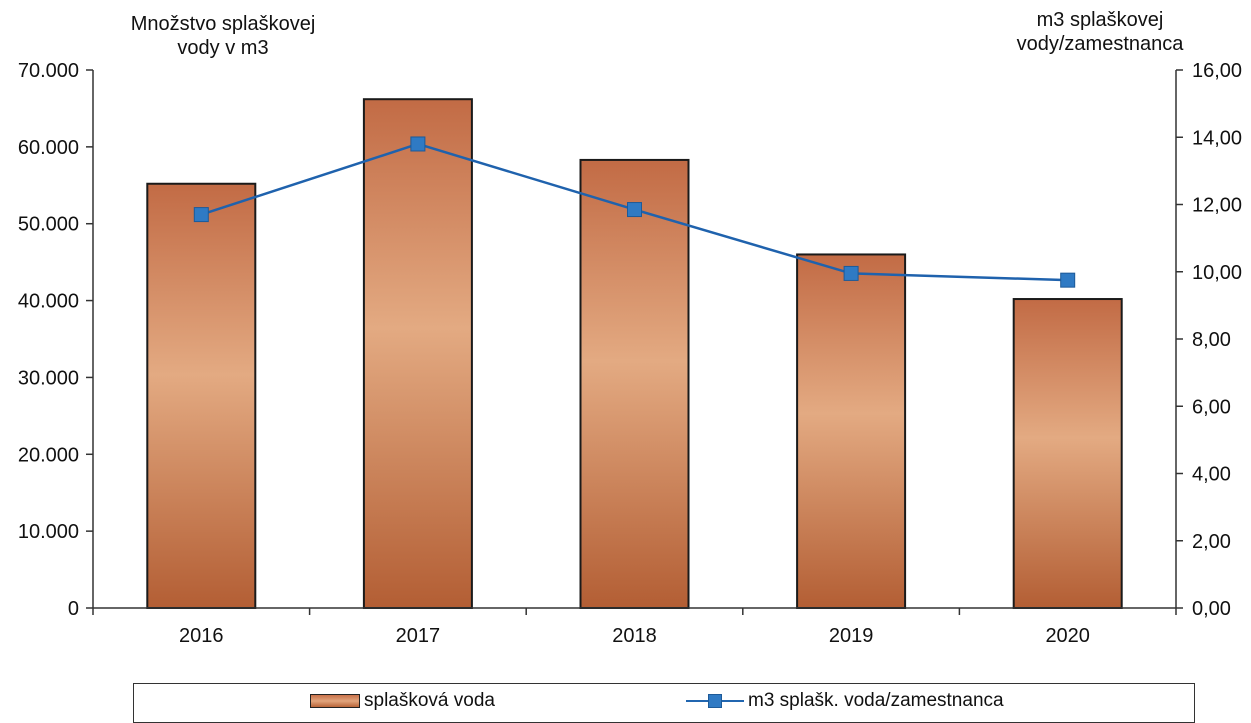  What do you see at coordinates (48, 148) in the screenshot?
I see `y-left-tick-label: 60.000` at bounding box center [48, 148].